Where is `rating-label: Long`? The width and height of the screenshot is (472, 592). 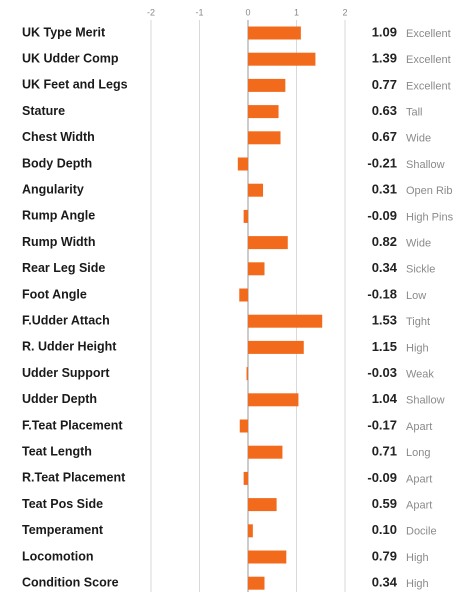 rating-label: Long is located at coordinates (418, 453).